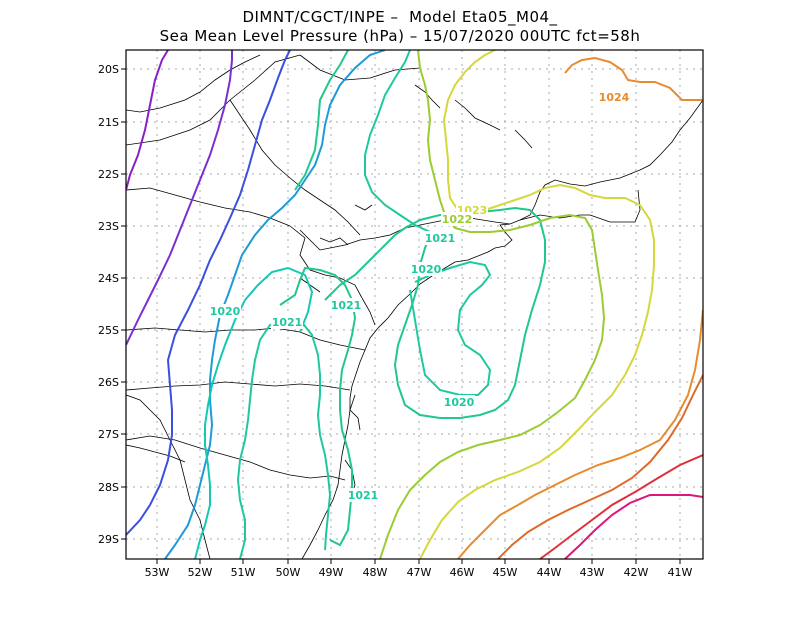  I want to click on isobar-1021-east, so click(435, 312).